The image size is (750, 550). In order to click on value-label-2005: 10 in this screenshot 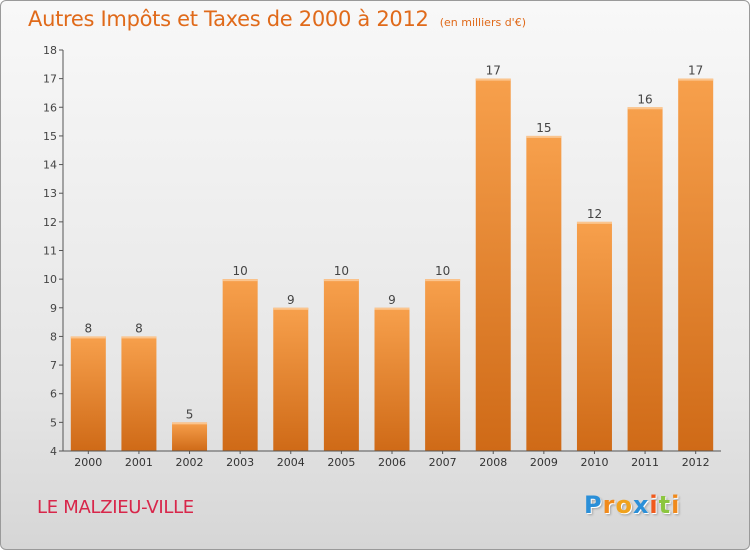, I will do `click(341, 271)`.